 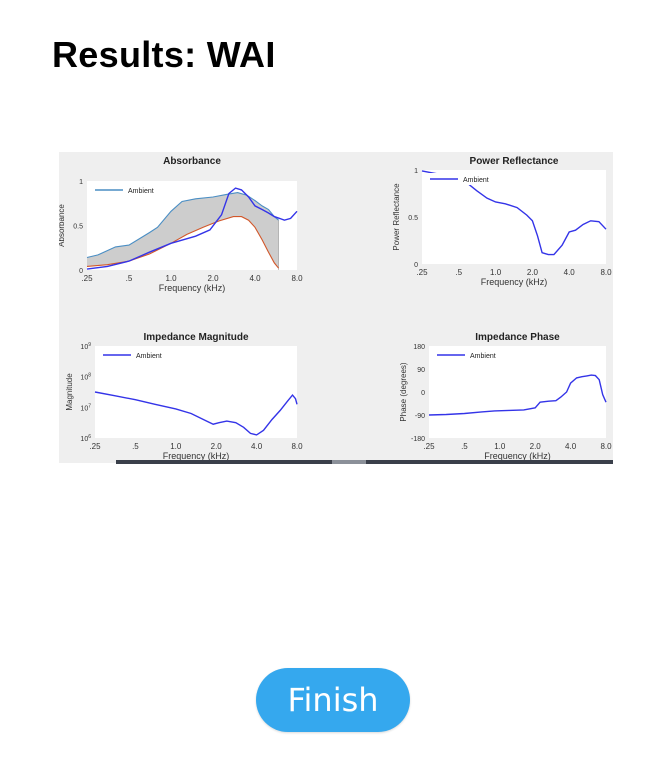 I want to click on series-line-upper-bound, so click(x=182, y=225).